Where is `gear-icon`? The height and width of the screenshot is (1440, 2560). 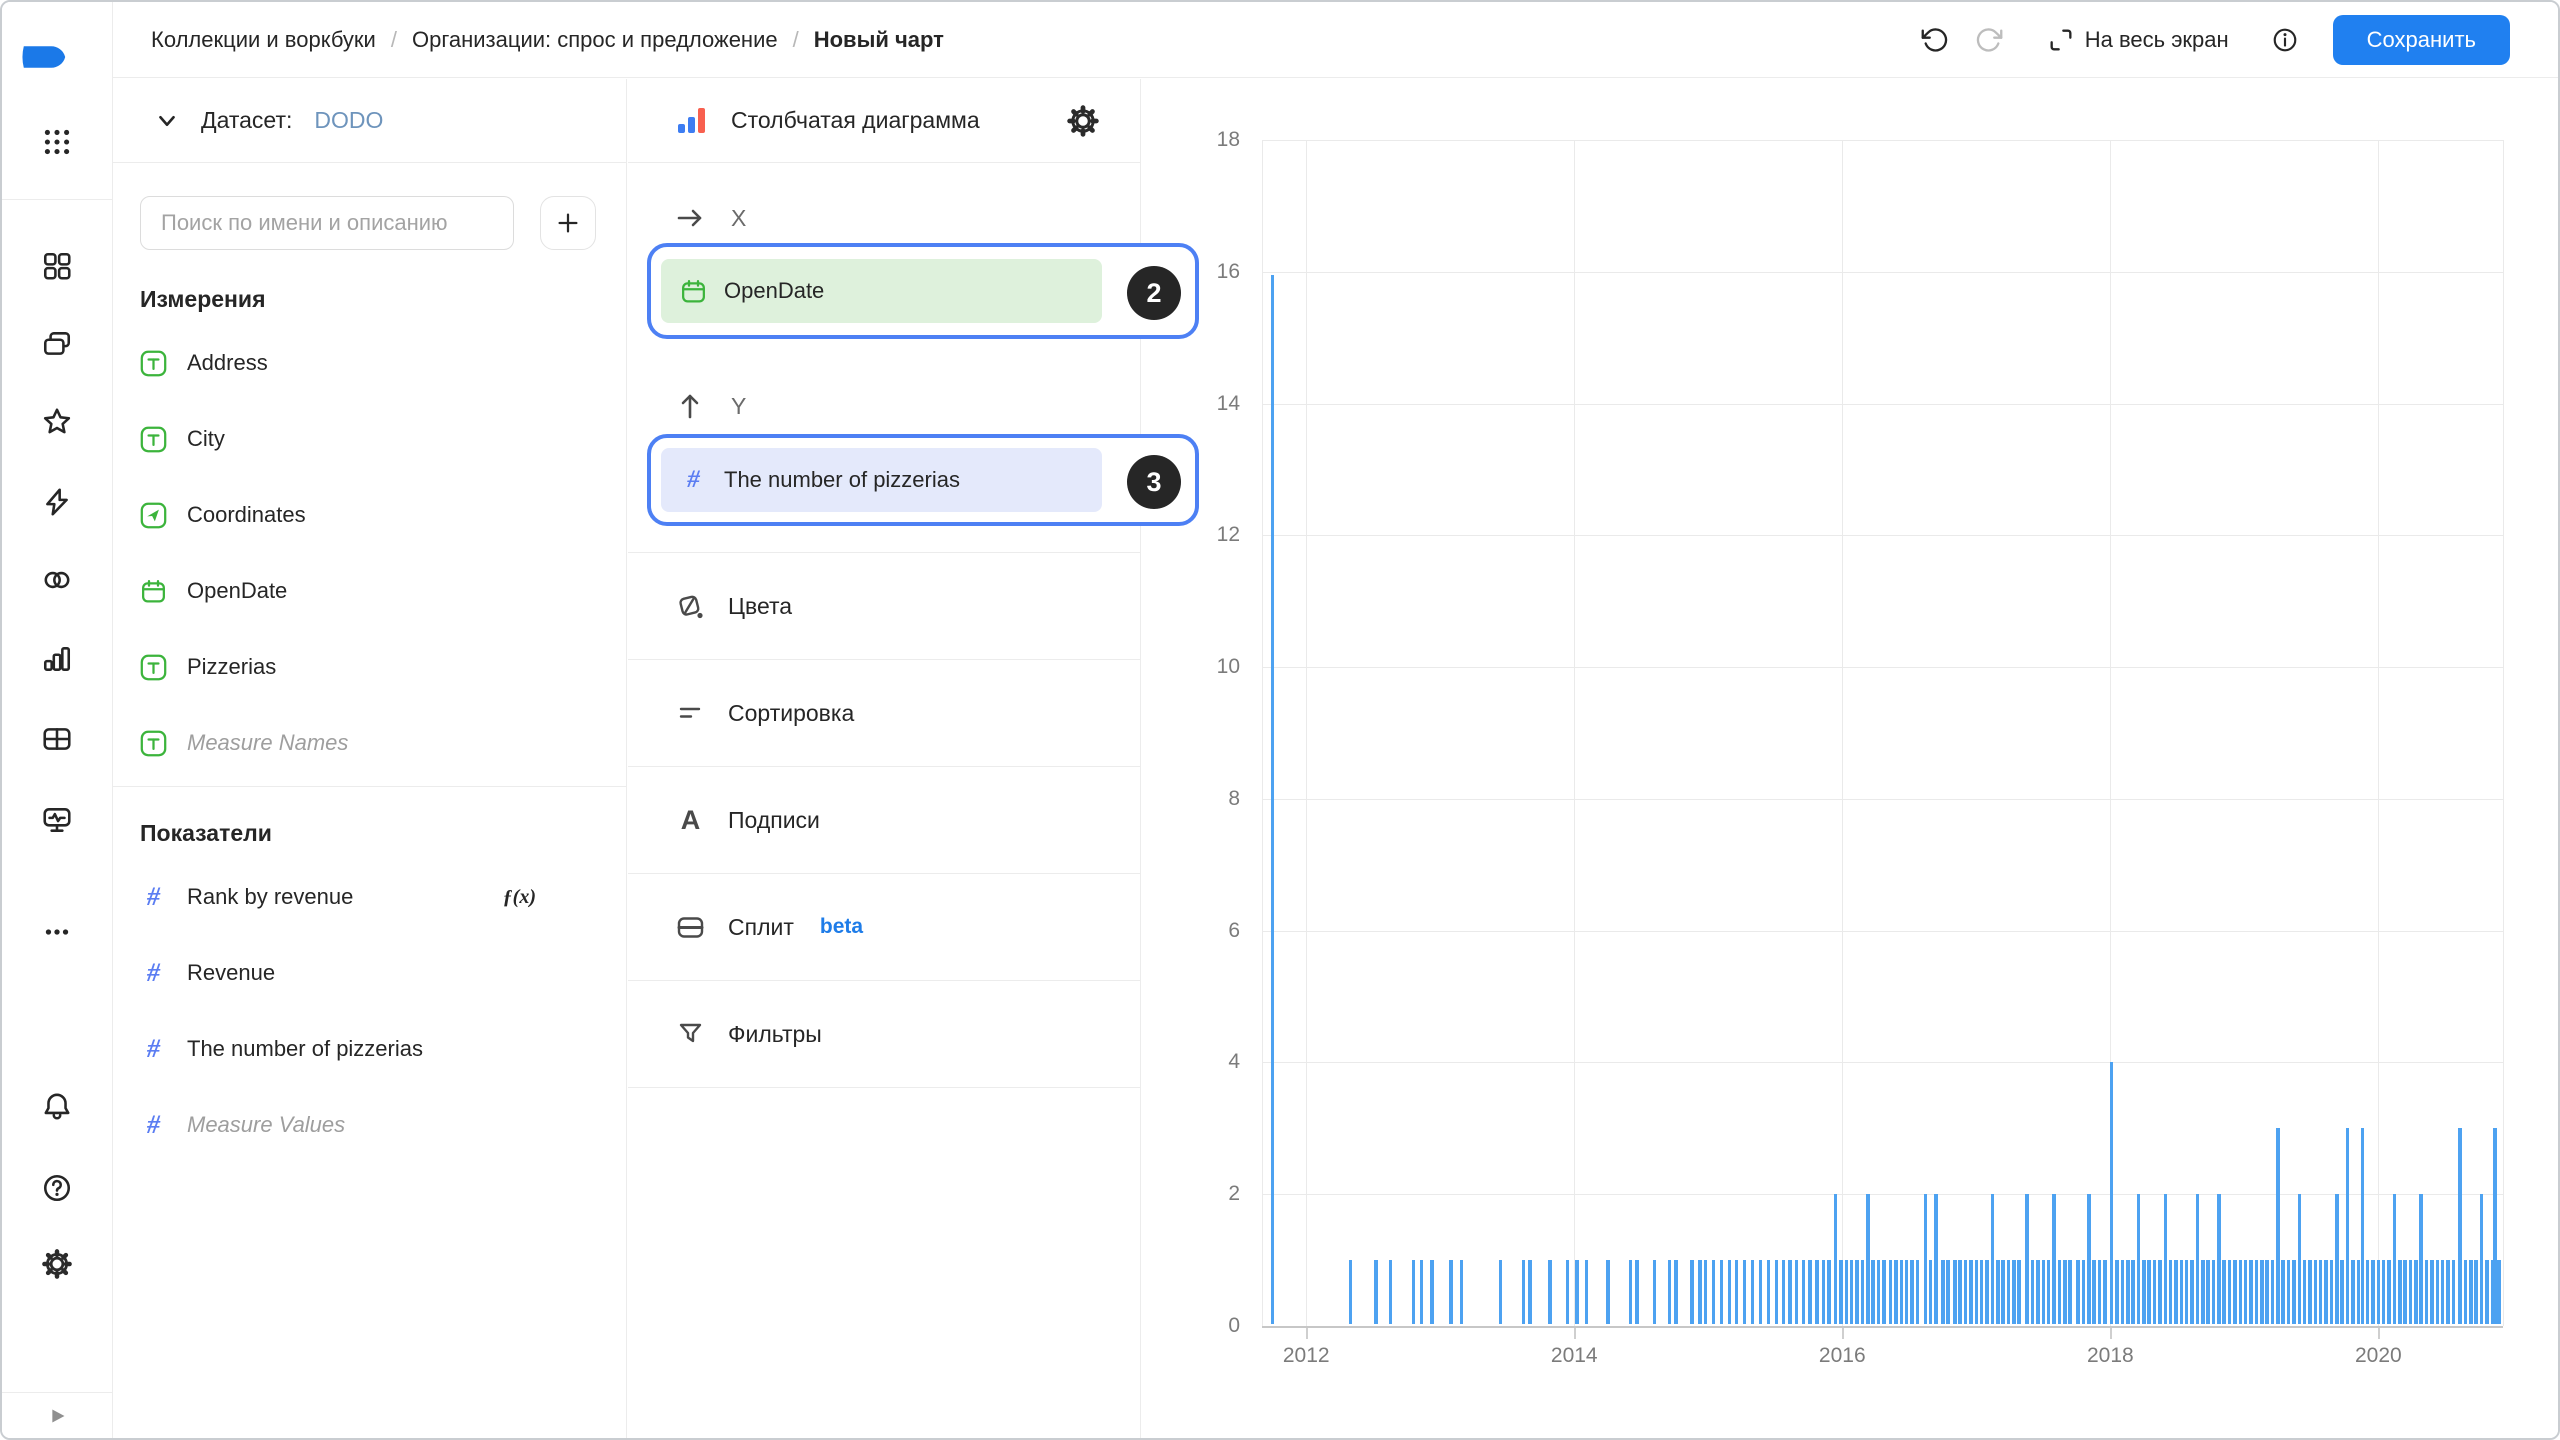
gear-icon is located at coordinates (57, 1264).